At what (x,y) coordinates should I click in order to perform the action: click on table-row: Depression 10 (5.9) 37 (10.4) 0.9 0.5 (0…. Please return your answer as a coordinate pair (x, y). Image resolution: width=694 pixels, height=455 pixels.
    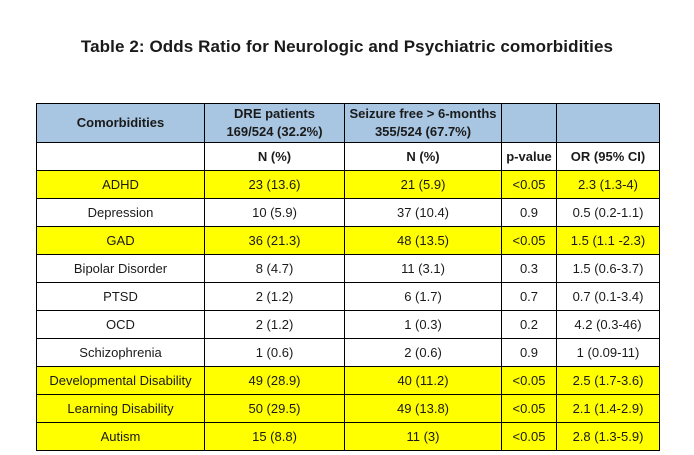
    Looking at the image, I should click on (348, 212).